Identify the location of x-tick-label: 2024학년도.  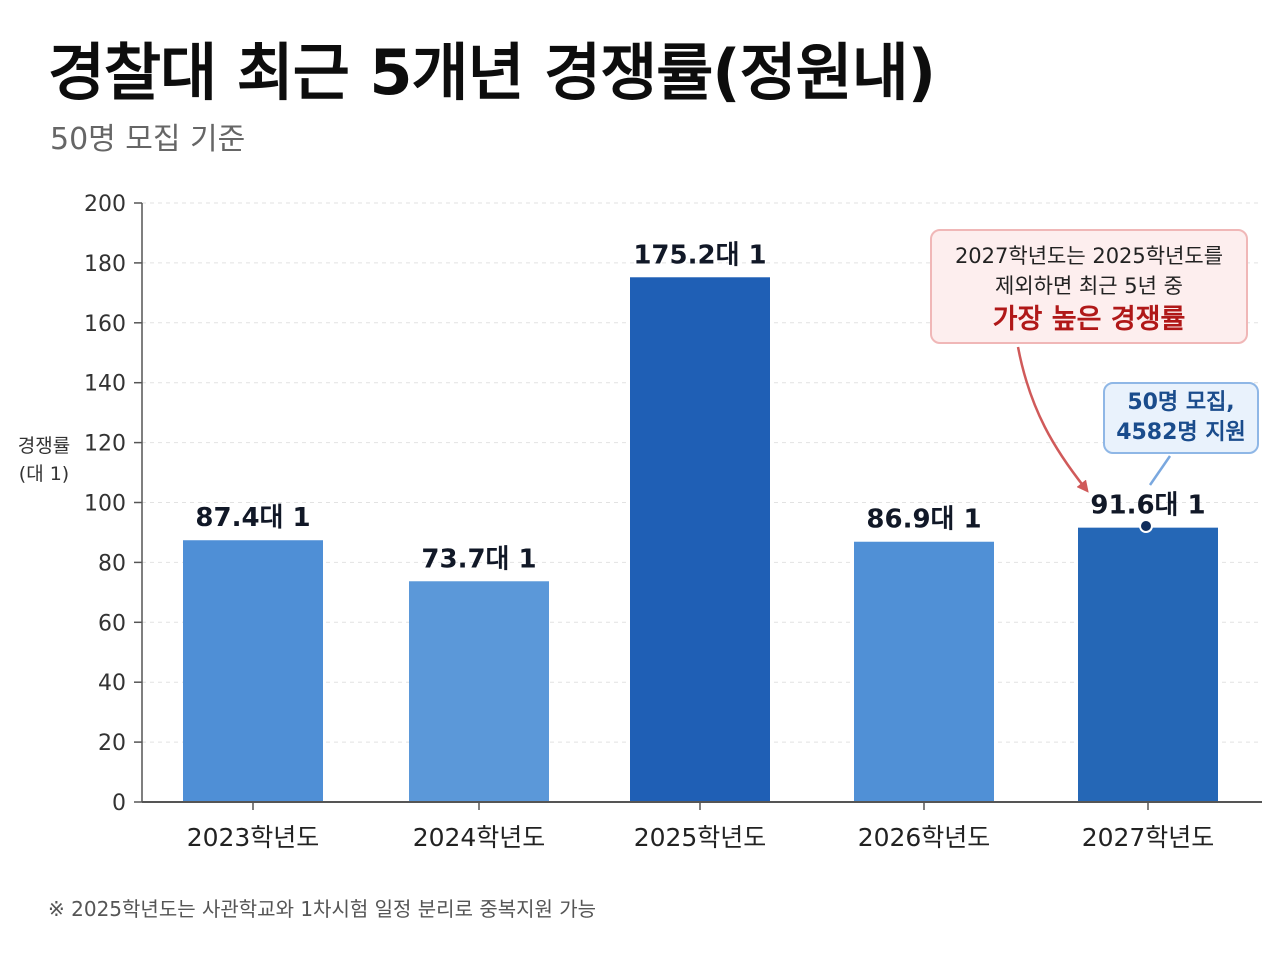
(479, 837).